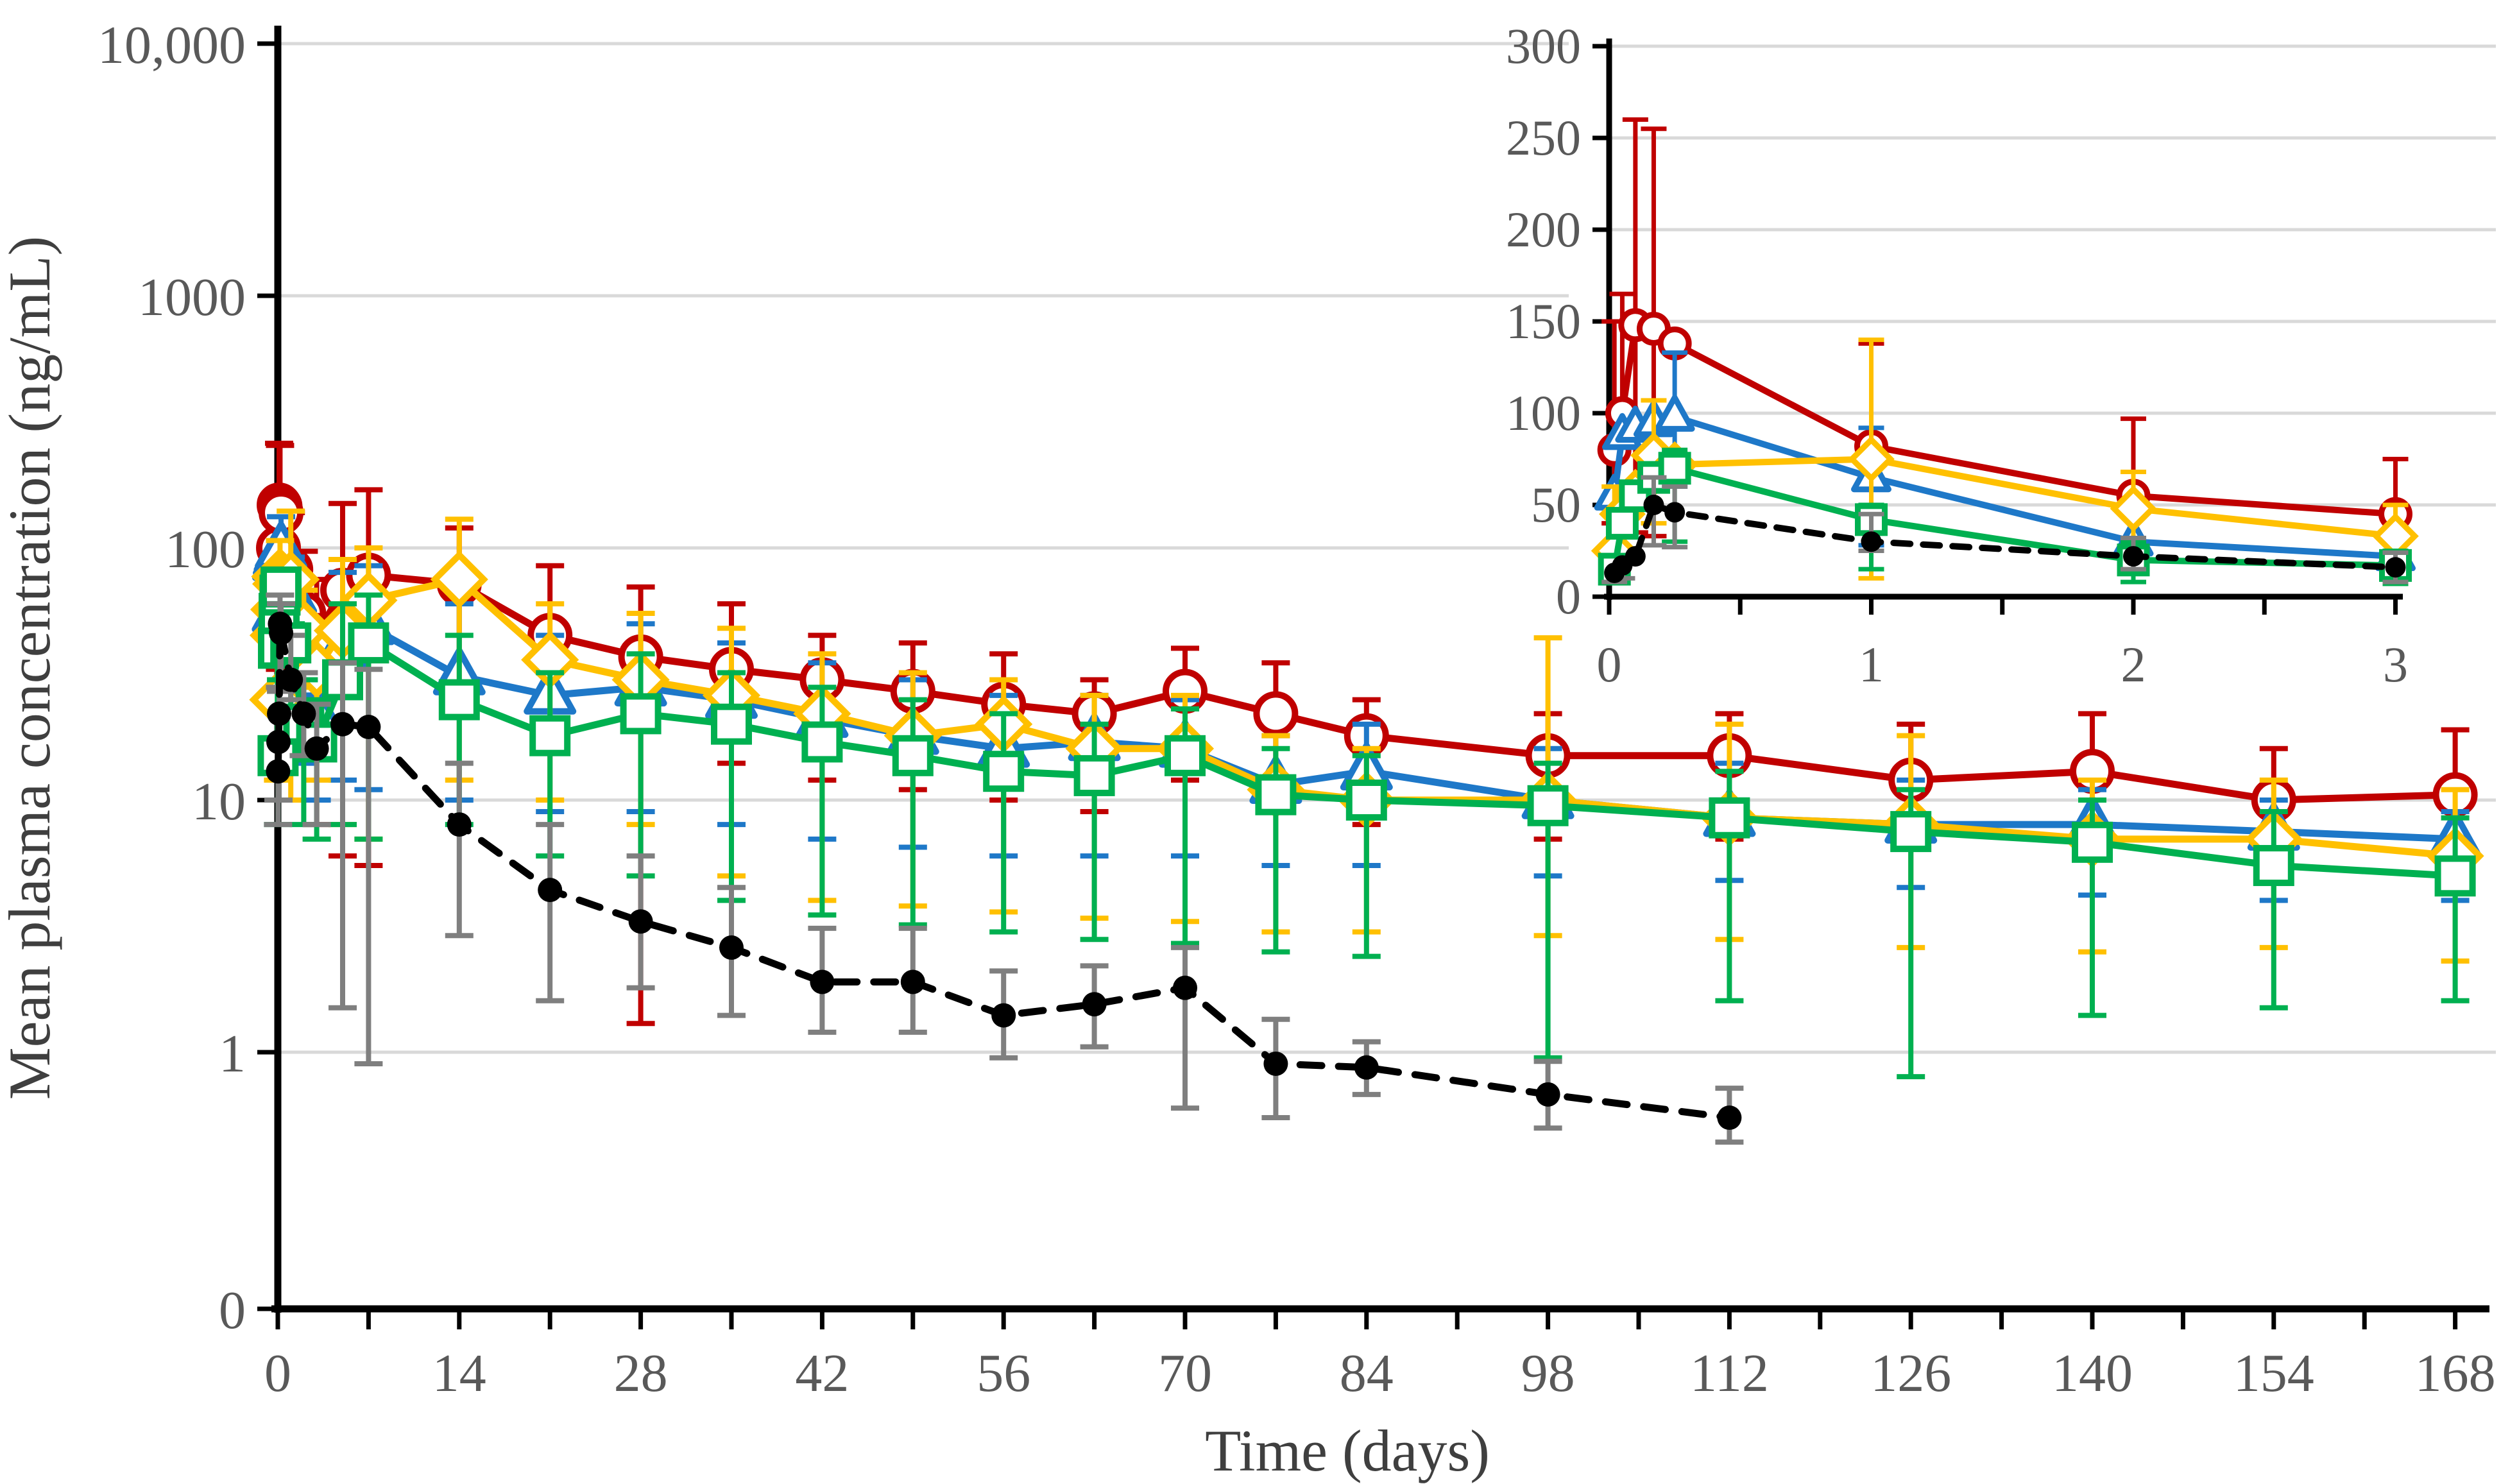 The width and height of the screenshot is (2501, 1484). I want to click on markers-black-dots, so click(2005, 539).